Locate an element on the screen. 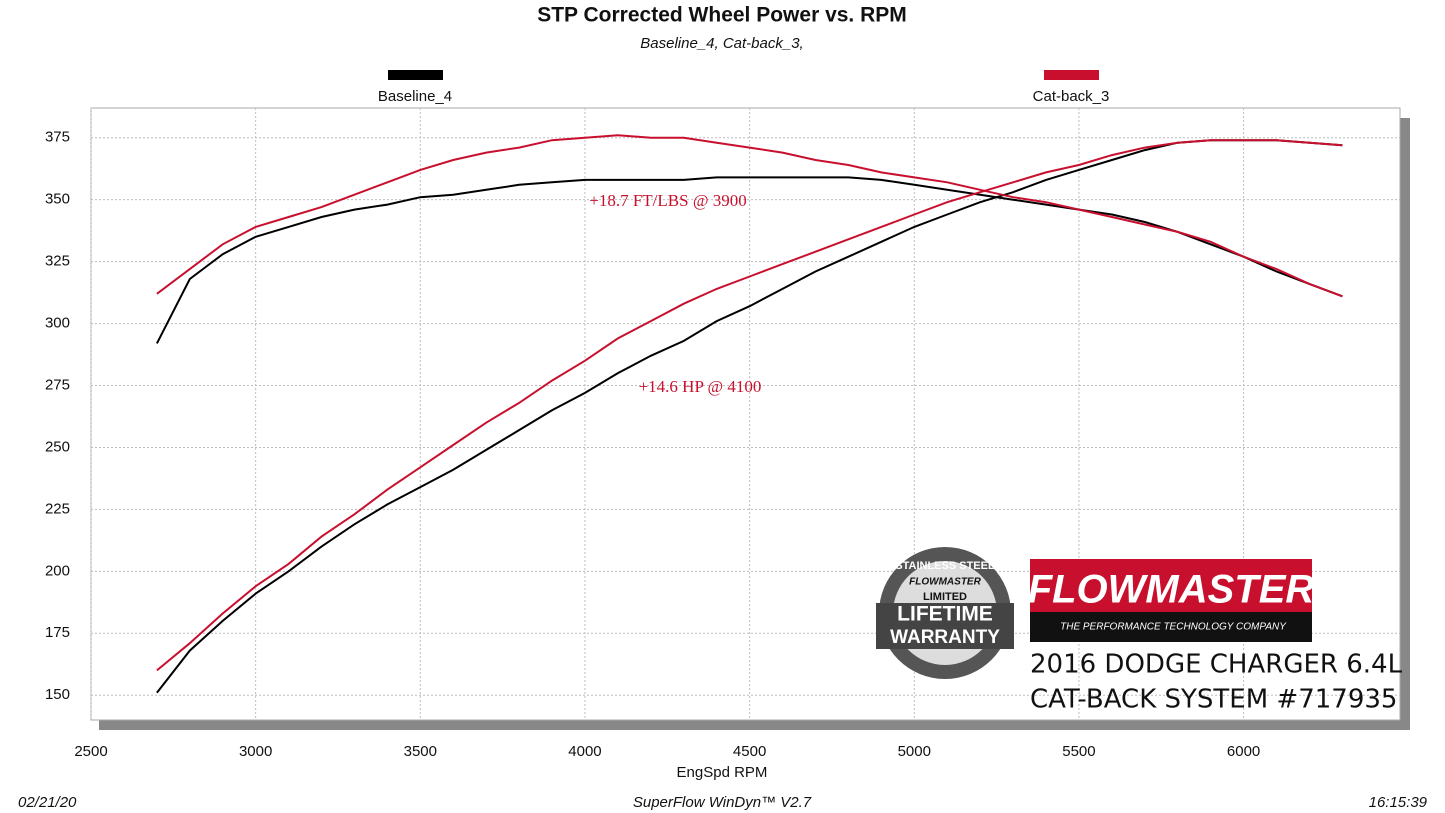 The height and width of the screenshot is (813, 1445). badge-banner is located at coordinates (945, 626).